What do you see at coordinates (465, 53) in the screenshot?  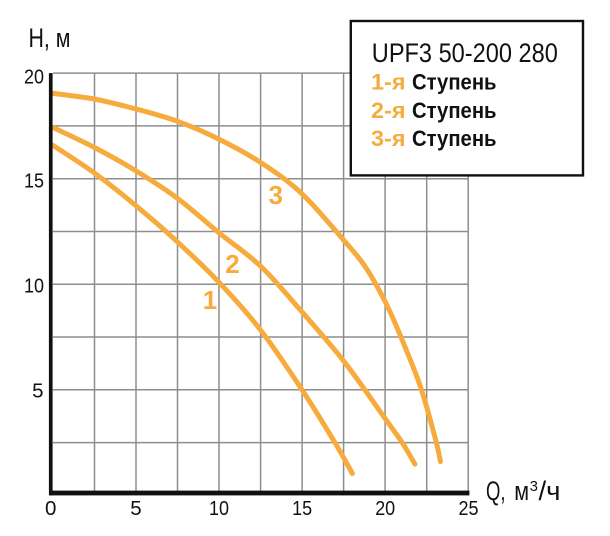 I see `svg-text: UPF3 50-200 280` at bounding box center [465, 53].